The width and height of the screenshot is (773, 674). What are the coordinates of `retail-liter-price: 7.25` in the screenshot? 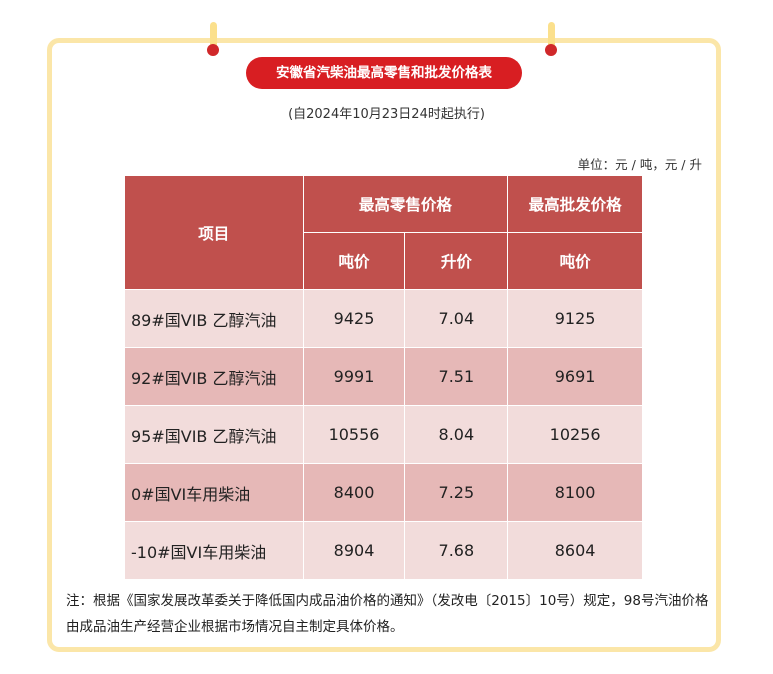 It's located at (456, 492).